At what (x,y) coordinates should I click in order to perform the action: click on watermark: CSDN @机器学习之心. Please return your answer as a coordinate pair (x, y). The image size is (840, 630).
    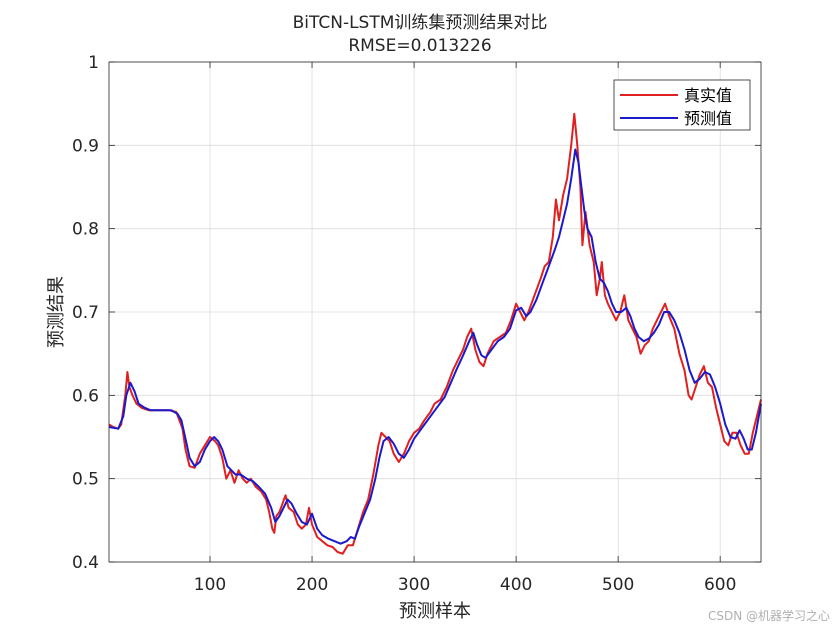
    Looking at the image, I should click on (768, 616).